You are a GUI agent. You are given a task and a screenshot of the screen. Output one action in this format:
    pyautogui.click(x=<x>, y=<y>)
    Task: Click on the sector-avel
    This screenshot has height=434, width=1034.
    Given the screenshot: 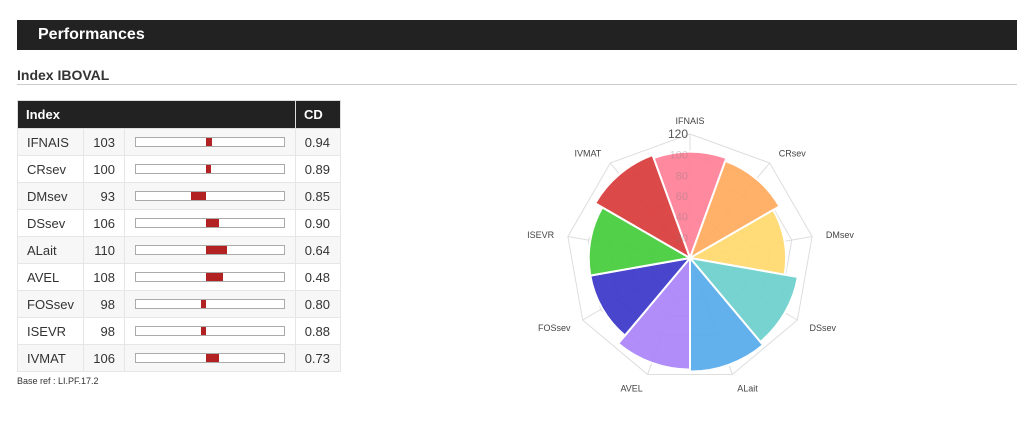 What is the action you would take?
    pyautogui.click(x=653, y=313)
    